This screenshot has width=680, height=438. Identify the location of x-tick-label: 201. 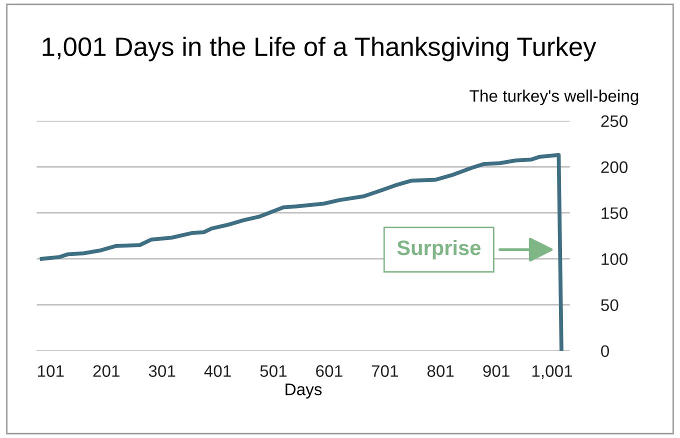
(106, 371).